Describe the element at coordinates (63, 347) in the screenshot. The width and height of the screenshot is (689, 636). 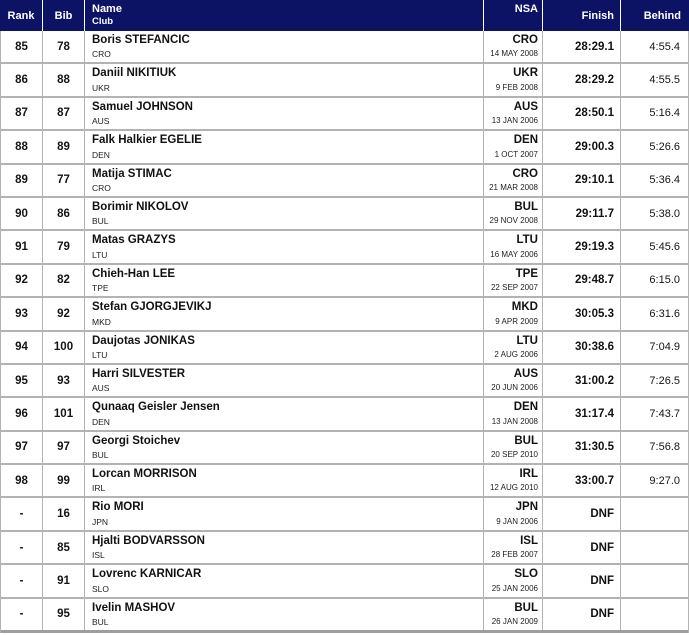
I see `bib-value: 100` at that location.